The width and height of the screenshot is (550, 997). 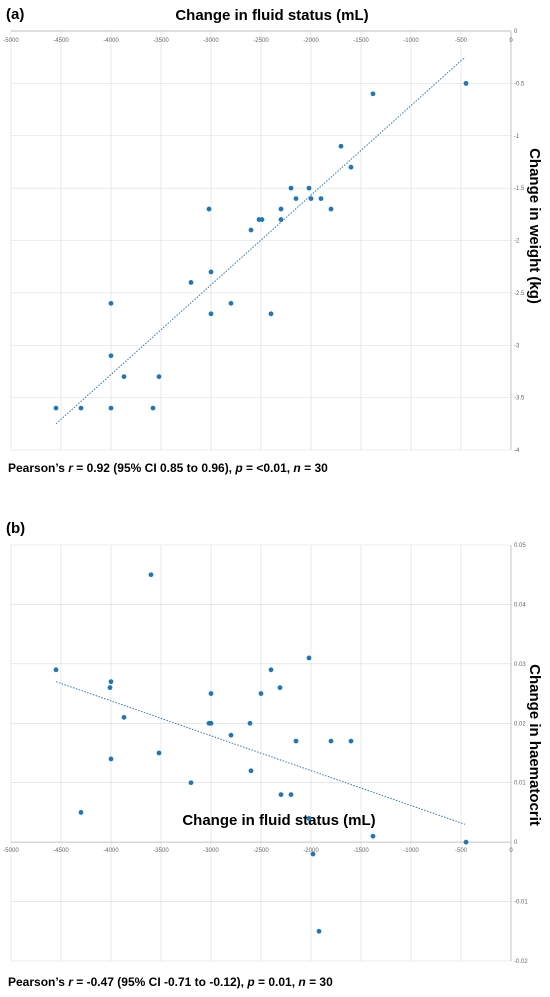 I want to click on x-tick-label: -4000, so click(x=111, y=41).